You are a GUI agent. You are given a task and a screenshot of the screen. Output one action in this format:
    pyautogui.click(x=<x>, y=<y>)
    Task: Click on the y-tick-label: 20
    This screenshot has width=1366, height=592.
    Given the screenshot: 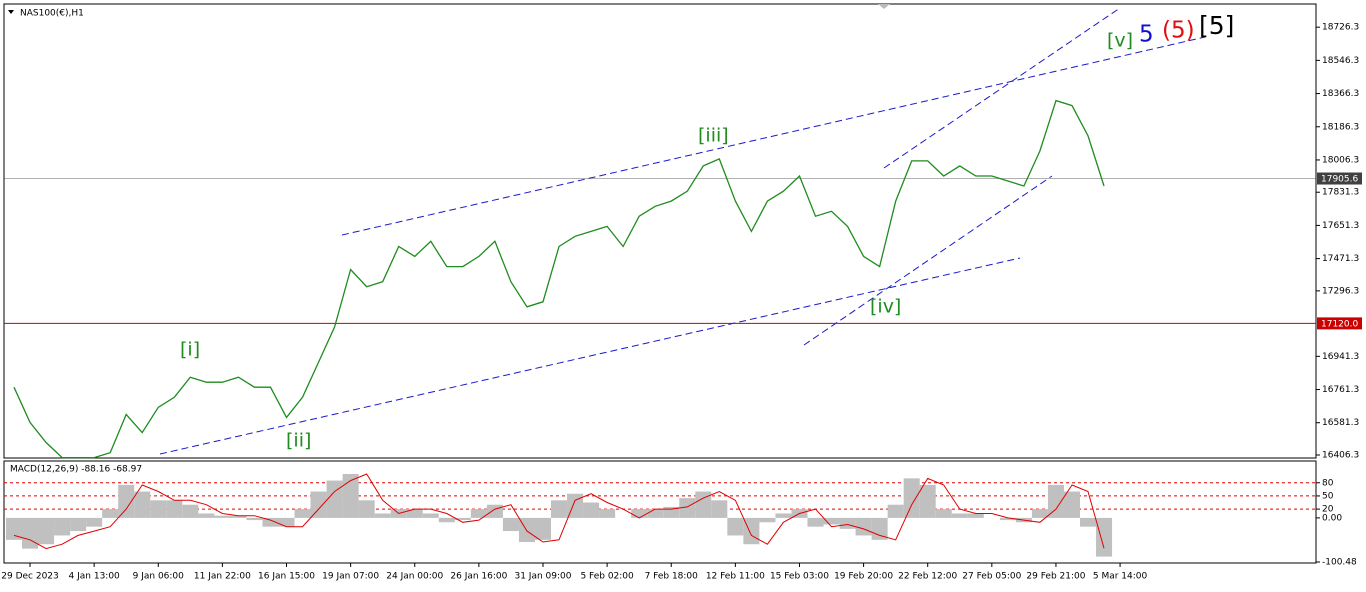 What is the action you would take?
    pyautogui.click(x=1328, y=510)
    